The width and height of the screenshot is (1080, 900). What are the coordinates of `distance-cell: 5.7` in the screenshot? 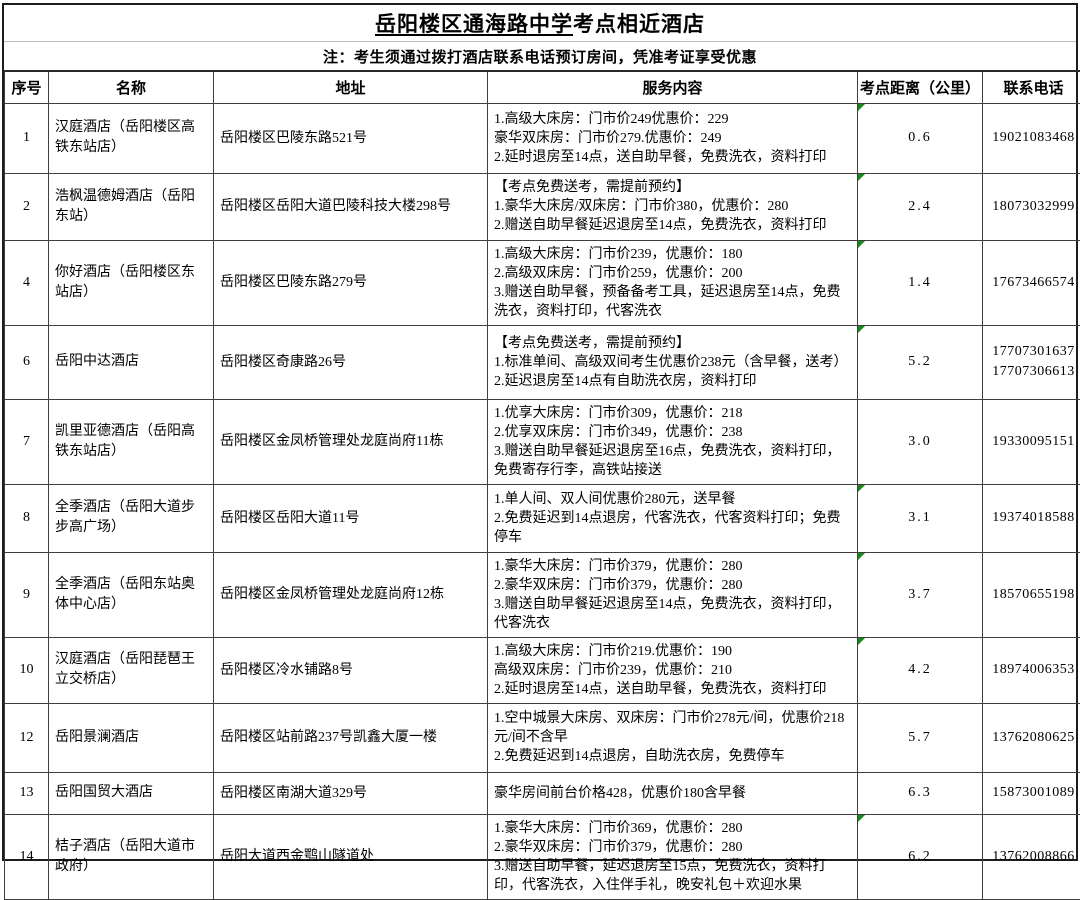 It's located at (920, 737).